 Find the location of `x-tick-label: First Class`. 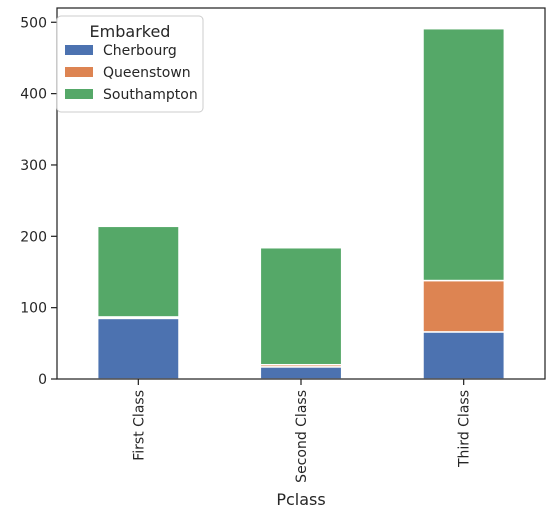

x-tick-label: First Class is located at coordinates (139, 425).